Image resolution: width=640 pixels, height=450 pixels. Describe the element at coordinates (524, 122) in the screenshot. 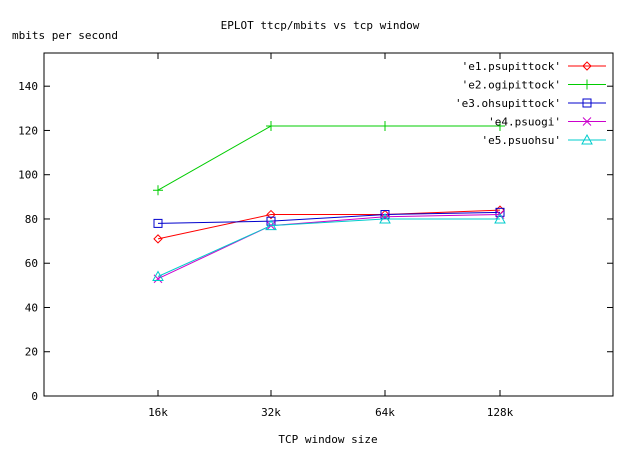

I see `legend-label: 'e4.psuogi'` at that location.